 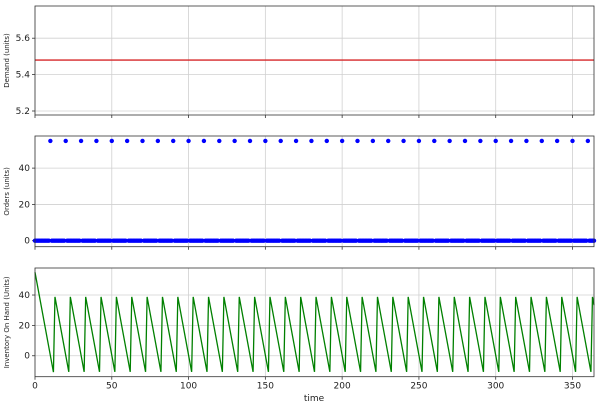 What do you see at coordinates (314, 399) in the screenshot?
I see `x-axis-label: time` at bounding box center [314, 399].